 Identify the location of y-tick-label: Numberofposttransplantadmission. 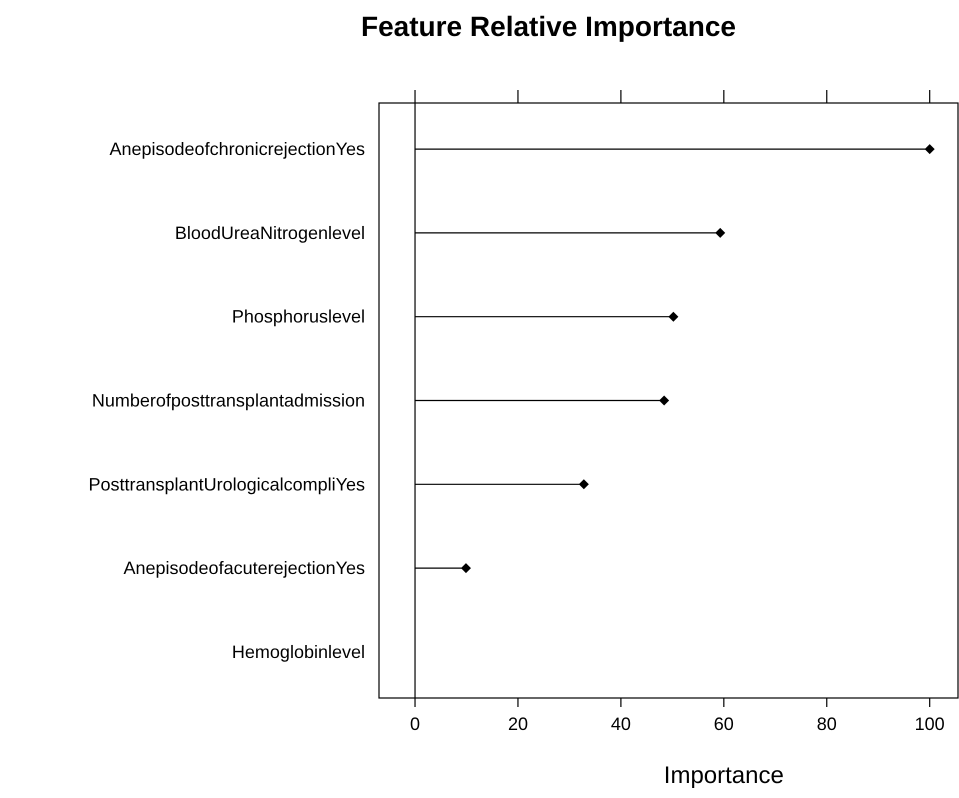
(228, 400).